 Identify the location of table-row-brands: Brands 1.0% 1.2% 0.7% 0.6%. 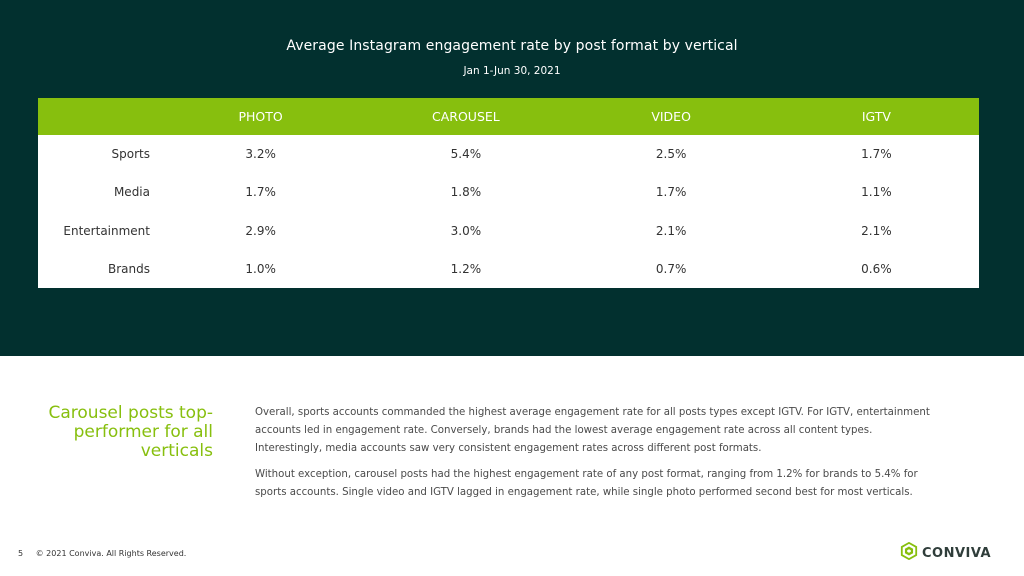
(508, 269).